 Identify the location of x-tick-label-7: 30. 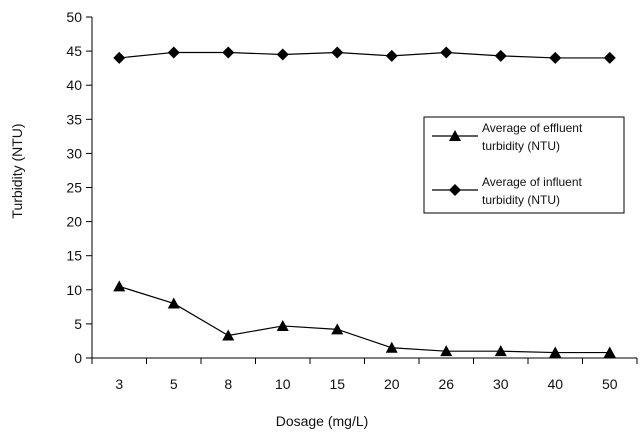
(501, 384).